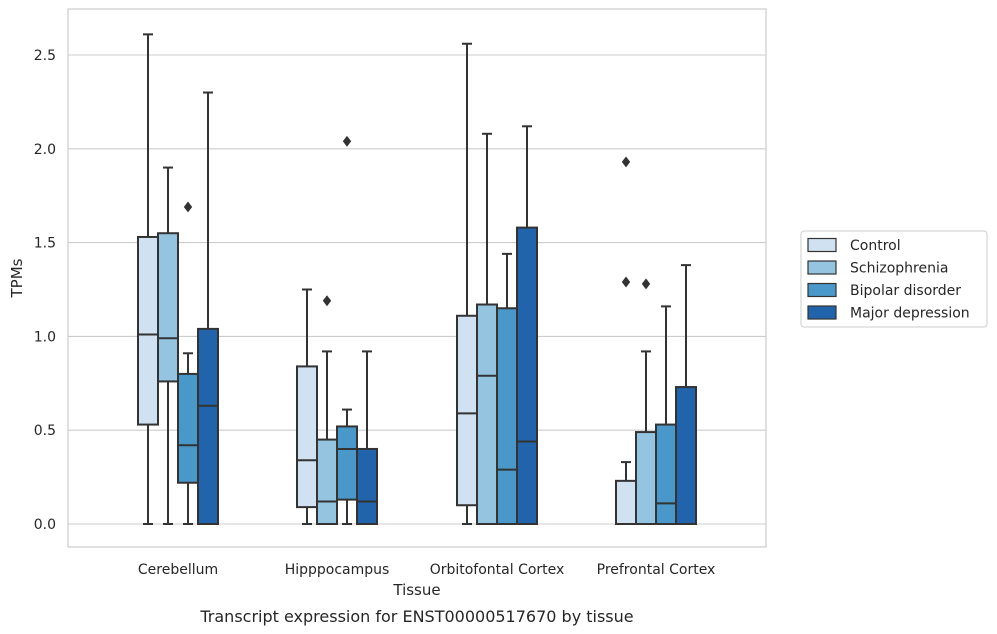 This screenshot has height=634, width=997. Describe the element at coordinates (178, 570) in the screenshot. I see `x-tick-label: Cerebellum` at that location.